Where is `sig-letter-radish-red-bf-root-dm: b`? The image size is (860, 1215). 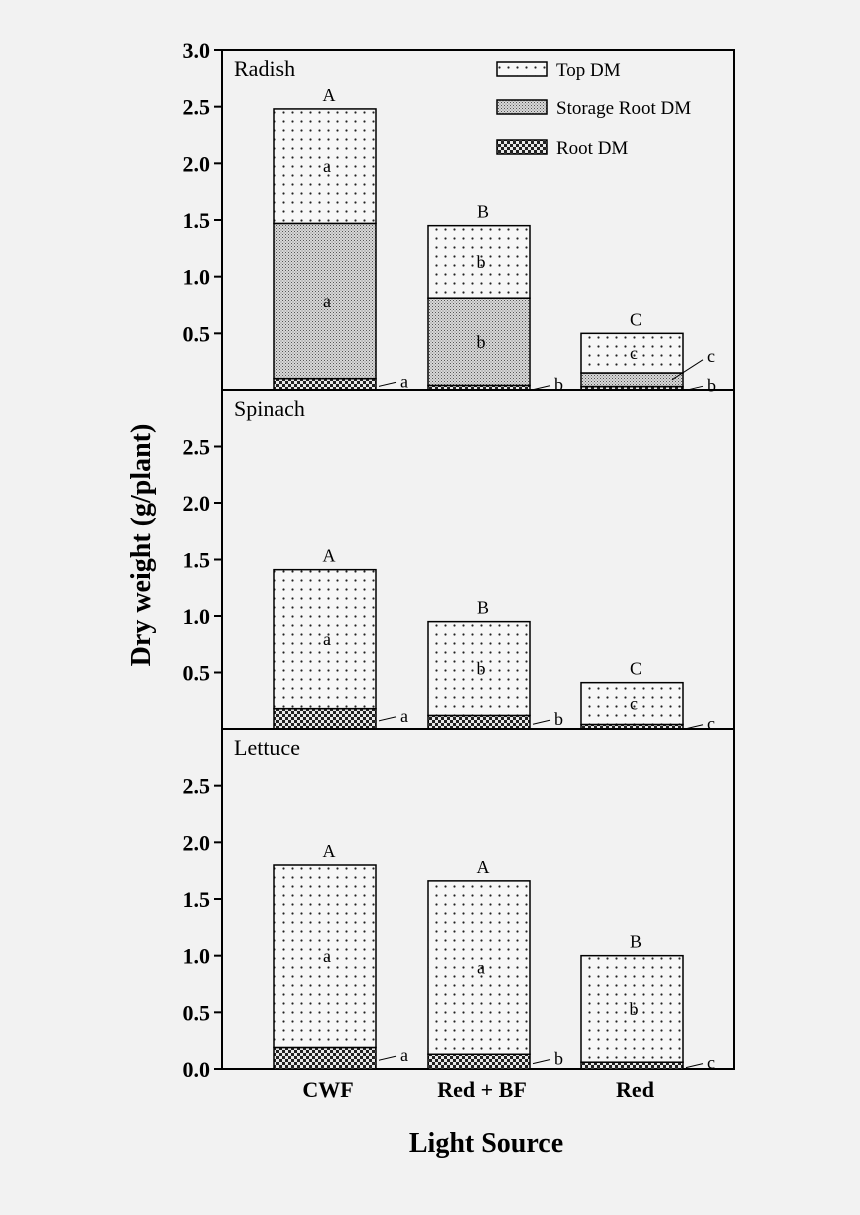 sig-letter-radish-red-bf-root-dm: b is located at coordinates (558, 385).